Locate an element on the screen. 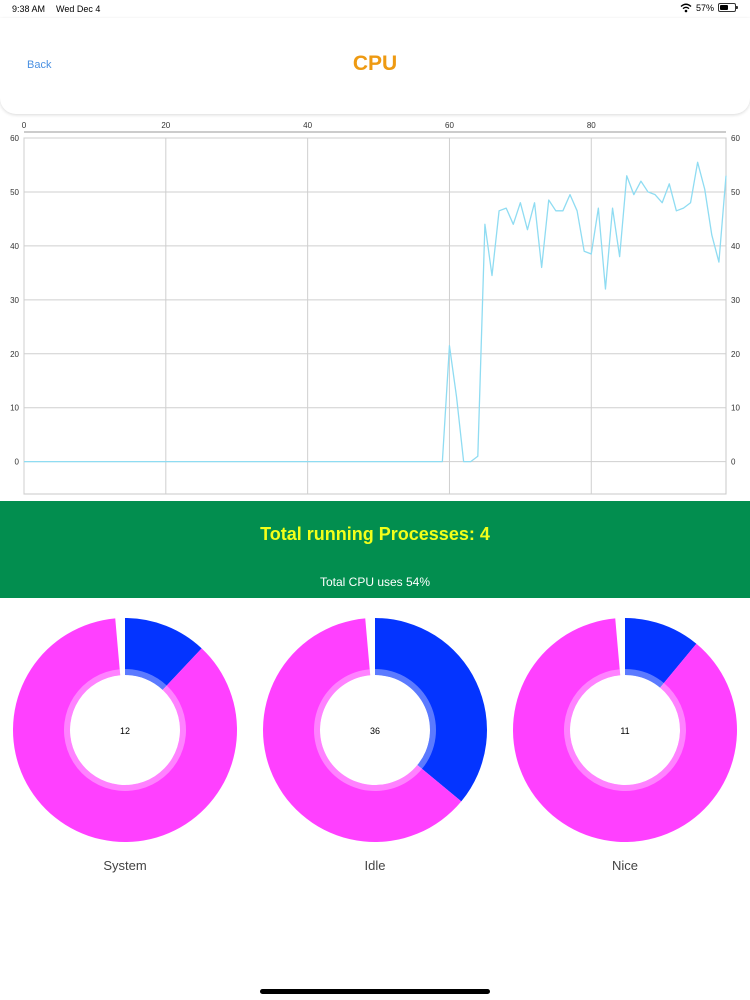 This screenshot has width=750, height=1000. status-indicators: 57% is located at coordinates (710, 8).